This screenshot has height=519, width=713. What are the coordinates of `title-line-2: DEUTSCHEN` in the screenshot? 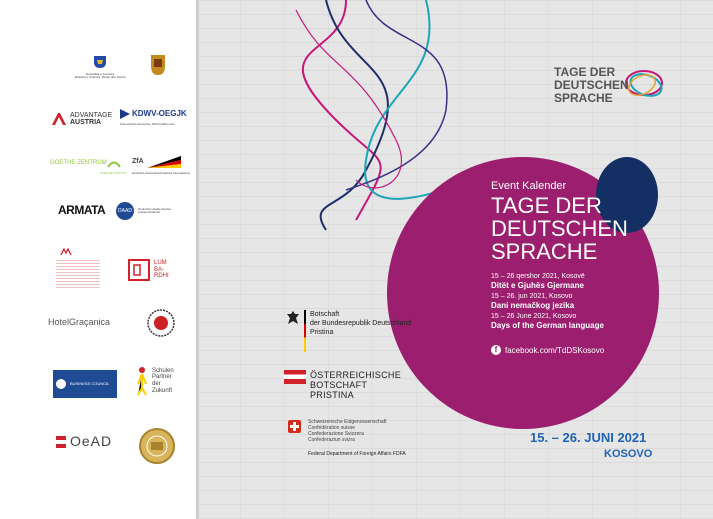 It's located at (559, 228).